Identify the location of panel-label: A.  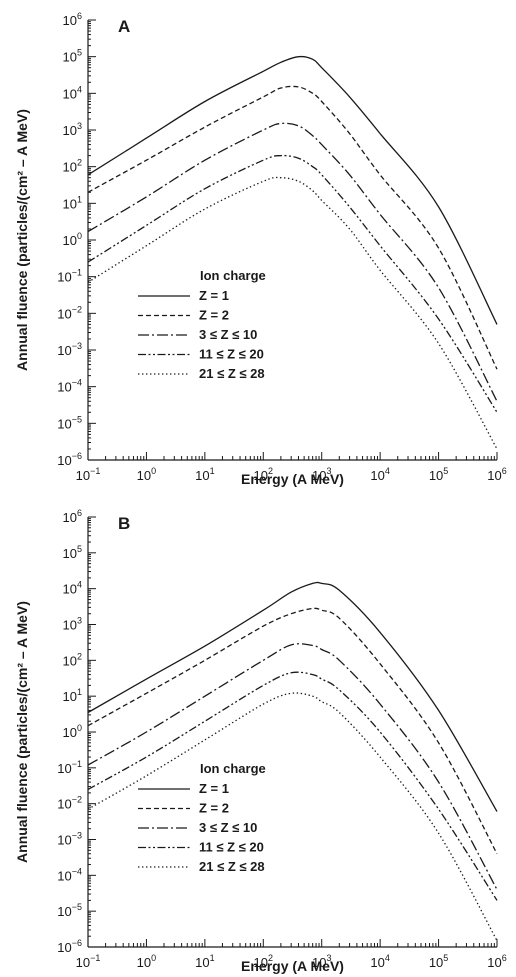
(124, 26).